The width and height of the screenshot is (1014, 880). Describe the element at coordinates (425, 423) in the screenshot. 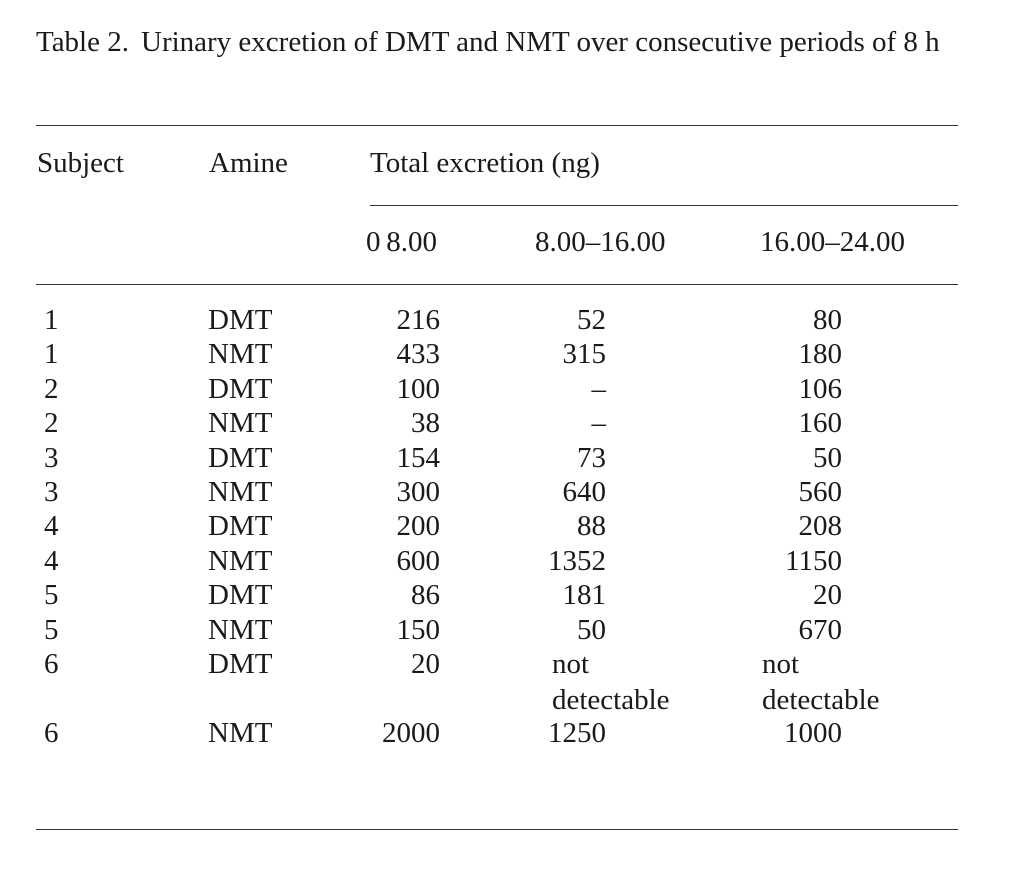

I see `cell-p1: 38` at that location.